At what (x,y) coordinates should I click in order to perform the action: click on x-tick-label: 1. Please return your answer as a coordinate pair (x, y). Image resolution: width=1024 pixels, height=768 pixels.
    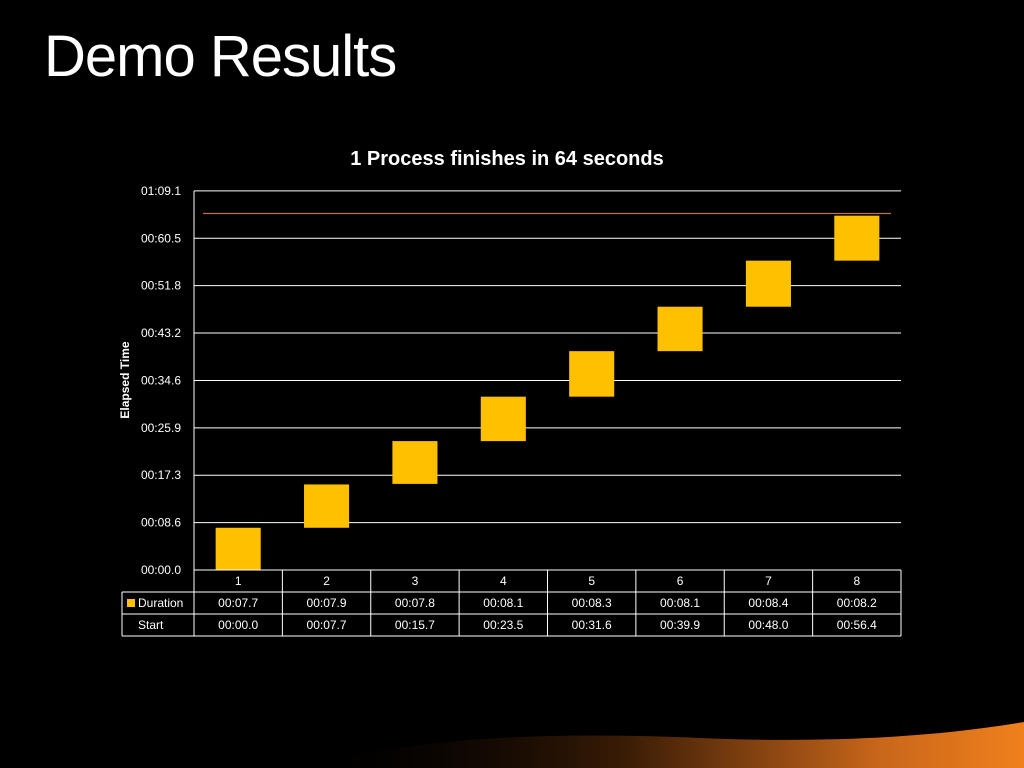
    Looking at the image, I should click on (238, 581).